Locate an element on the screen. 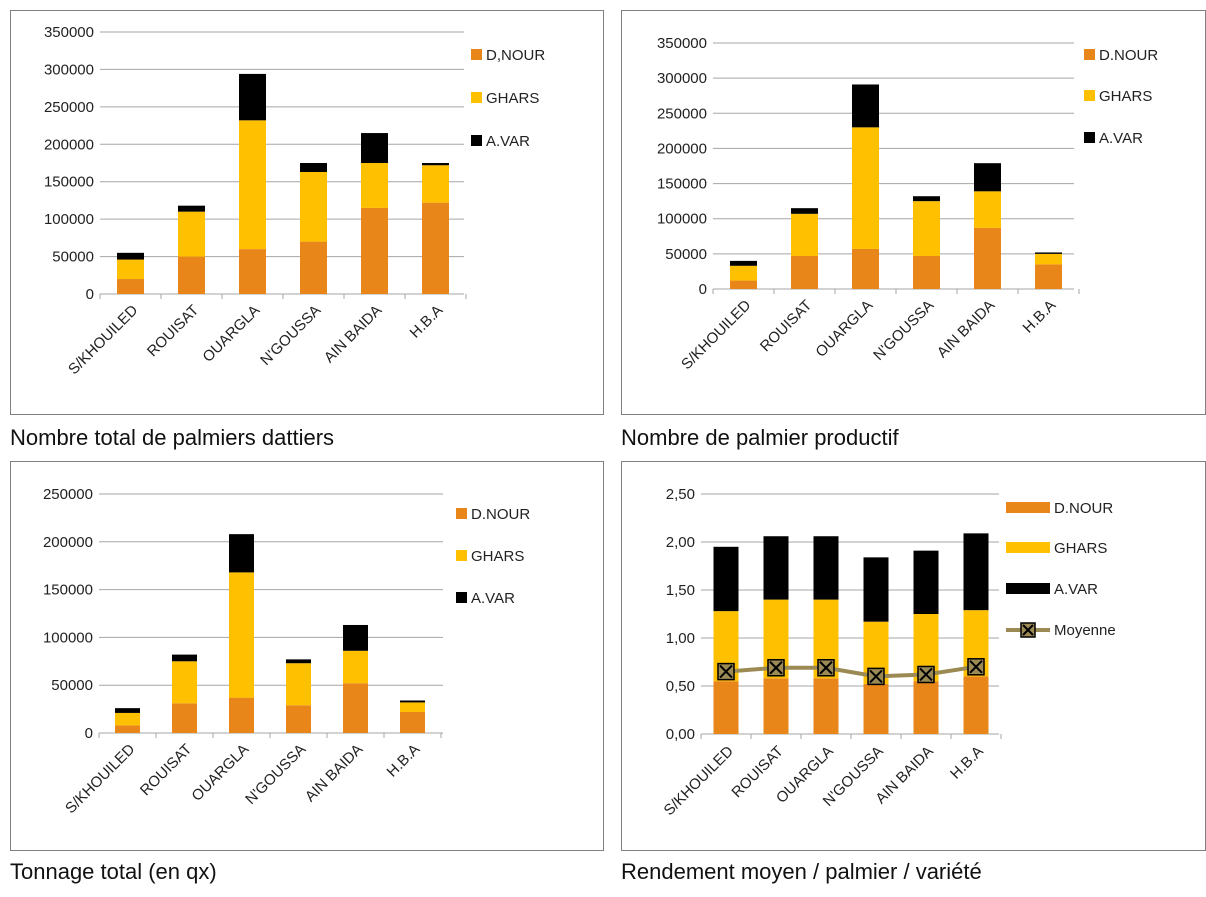  legend-label: D,NOUR is located at coordinates (515, 55).